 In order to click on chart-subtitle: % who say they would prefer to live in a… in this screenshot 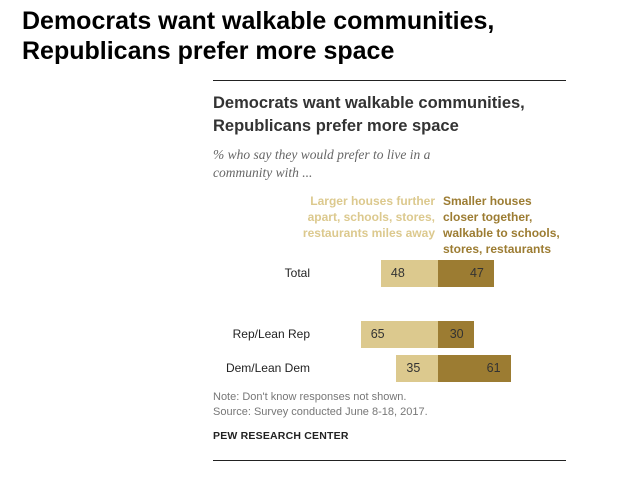, I will do `click(322, 163)`.